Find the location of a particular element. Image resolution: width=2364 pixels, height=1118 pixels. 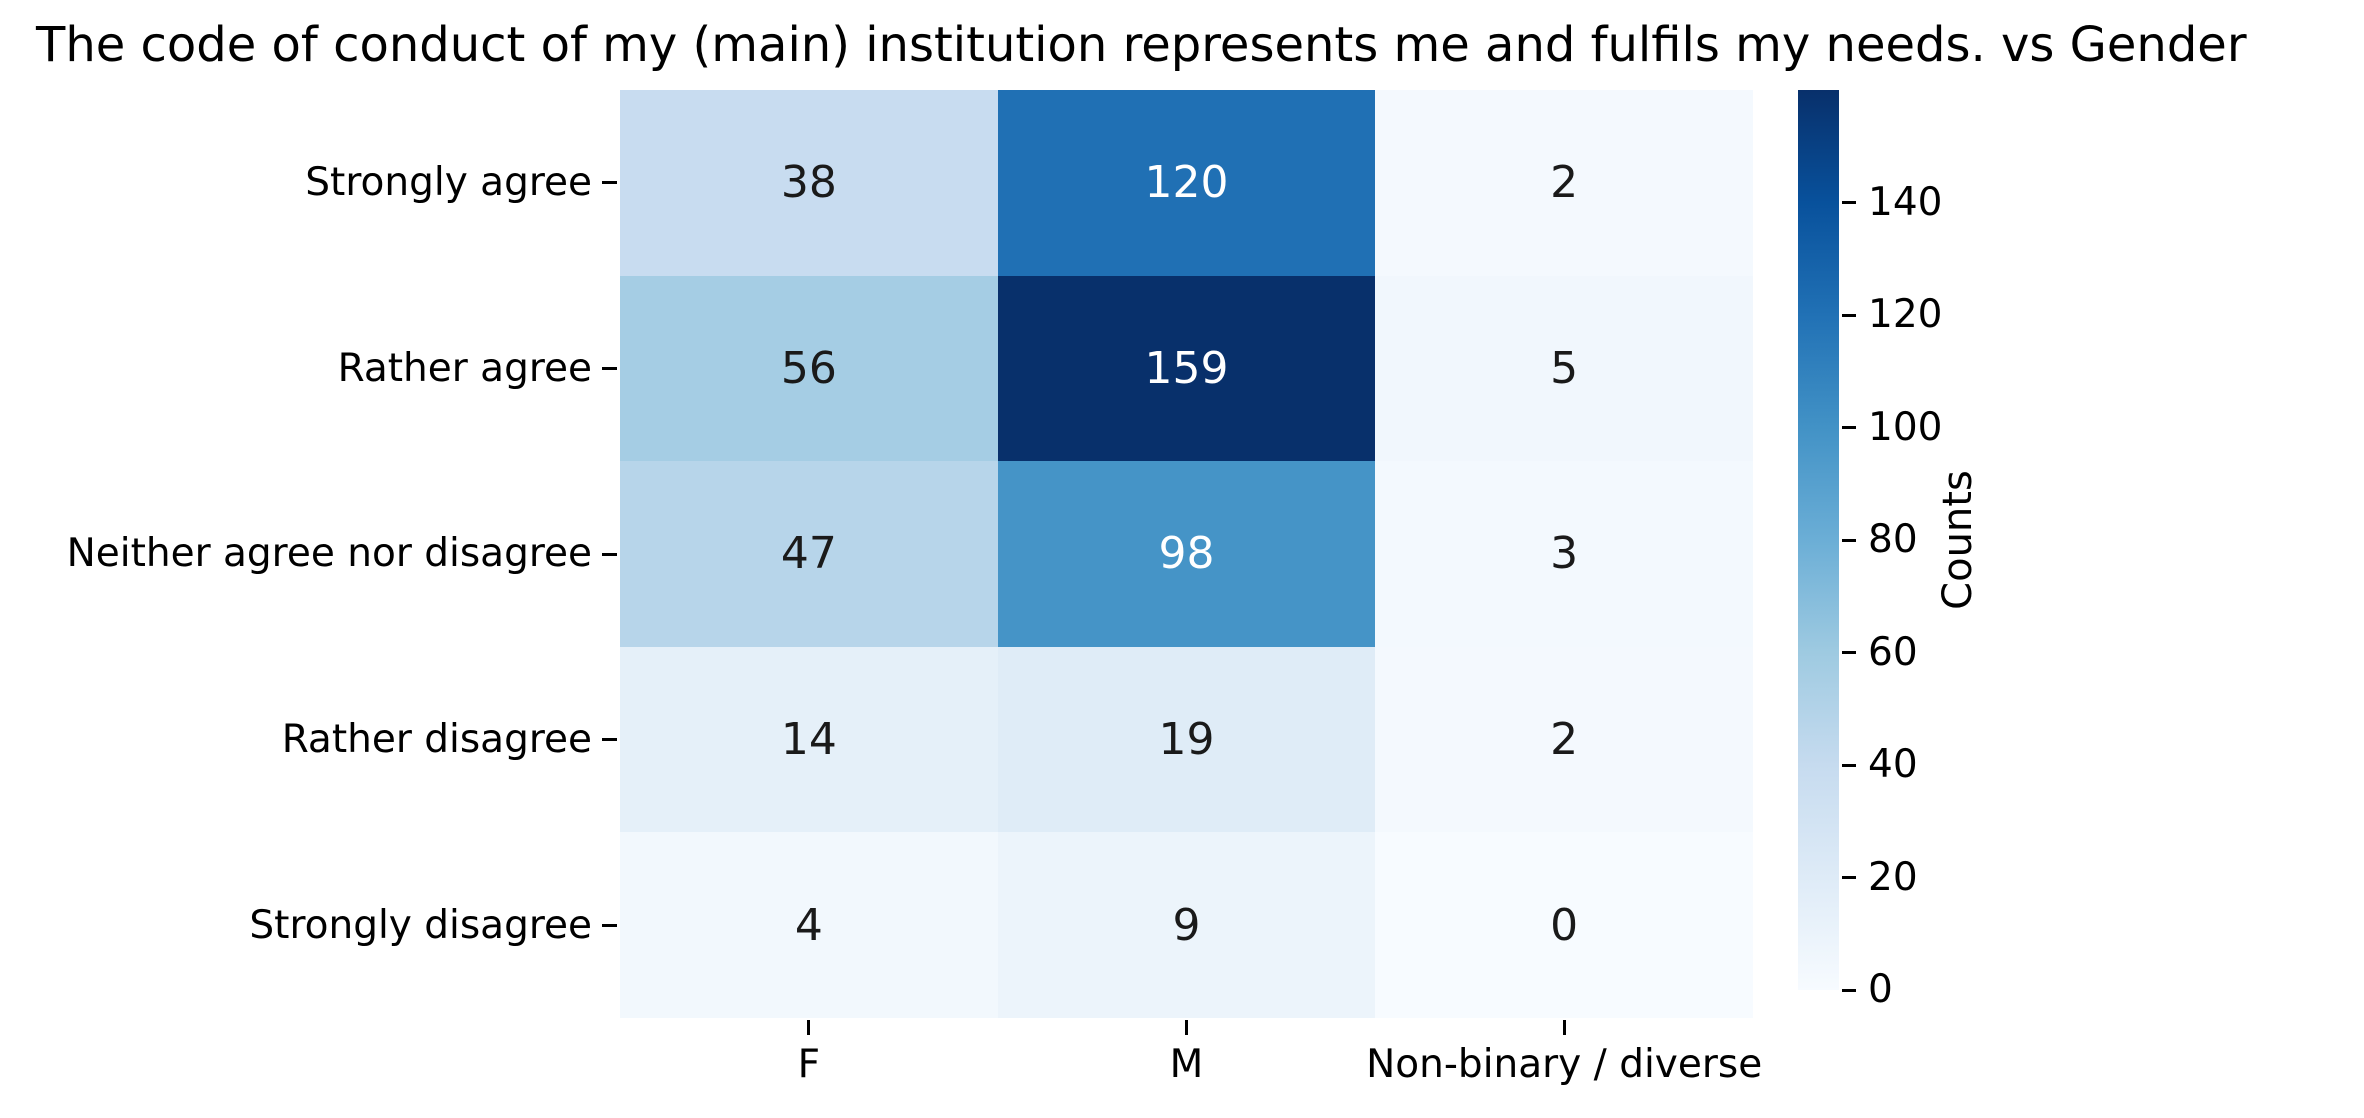

colorbar-tick-label: 40 is located at coordinates (1893, 764).